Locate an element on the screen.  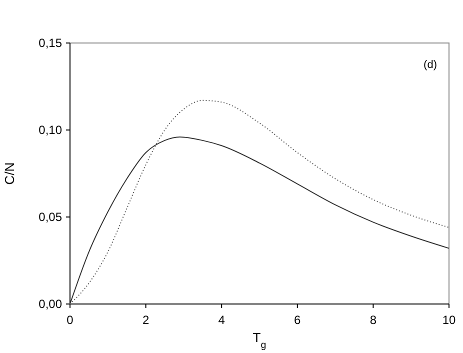
y-tick-label: 0,10 is located at coordinates (50, 130).